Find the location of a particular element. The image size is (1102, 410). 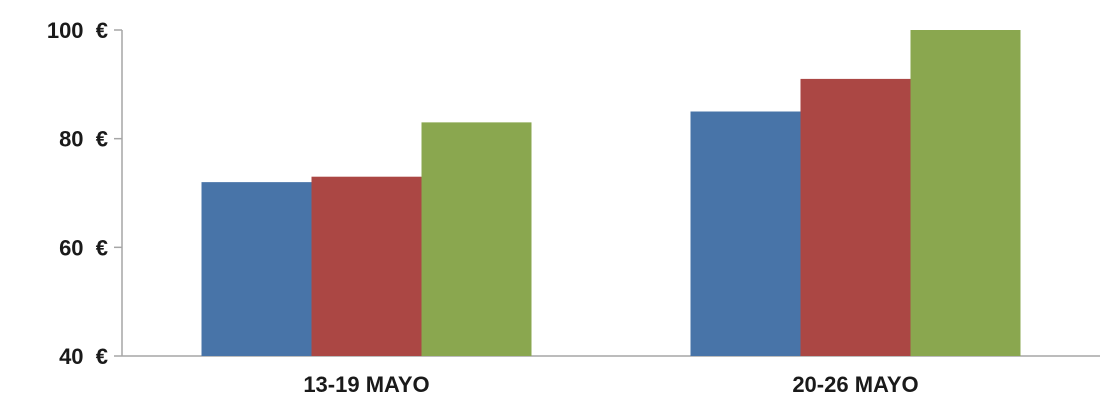

y-tick-label: 80 € is located at coordinates (83, 139).